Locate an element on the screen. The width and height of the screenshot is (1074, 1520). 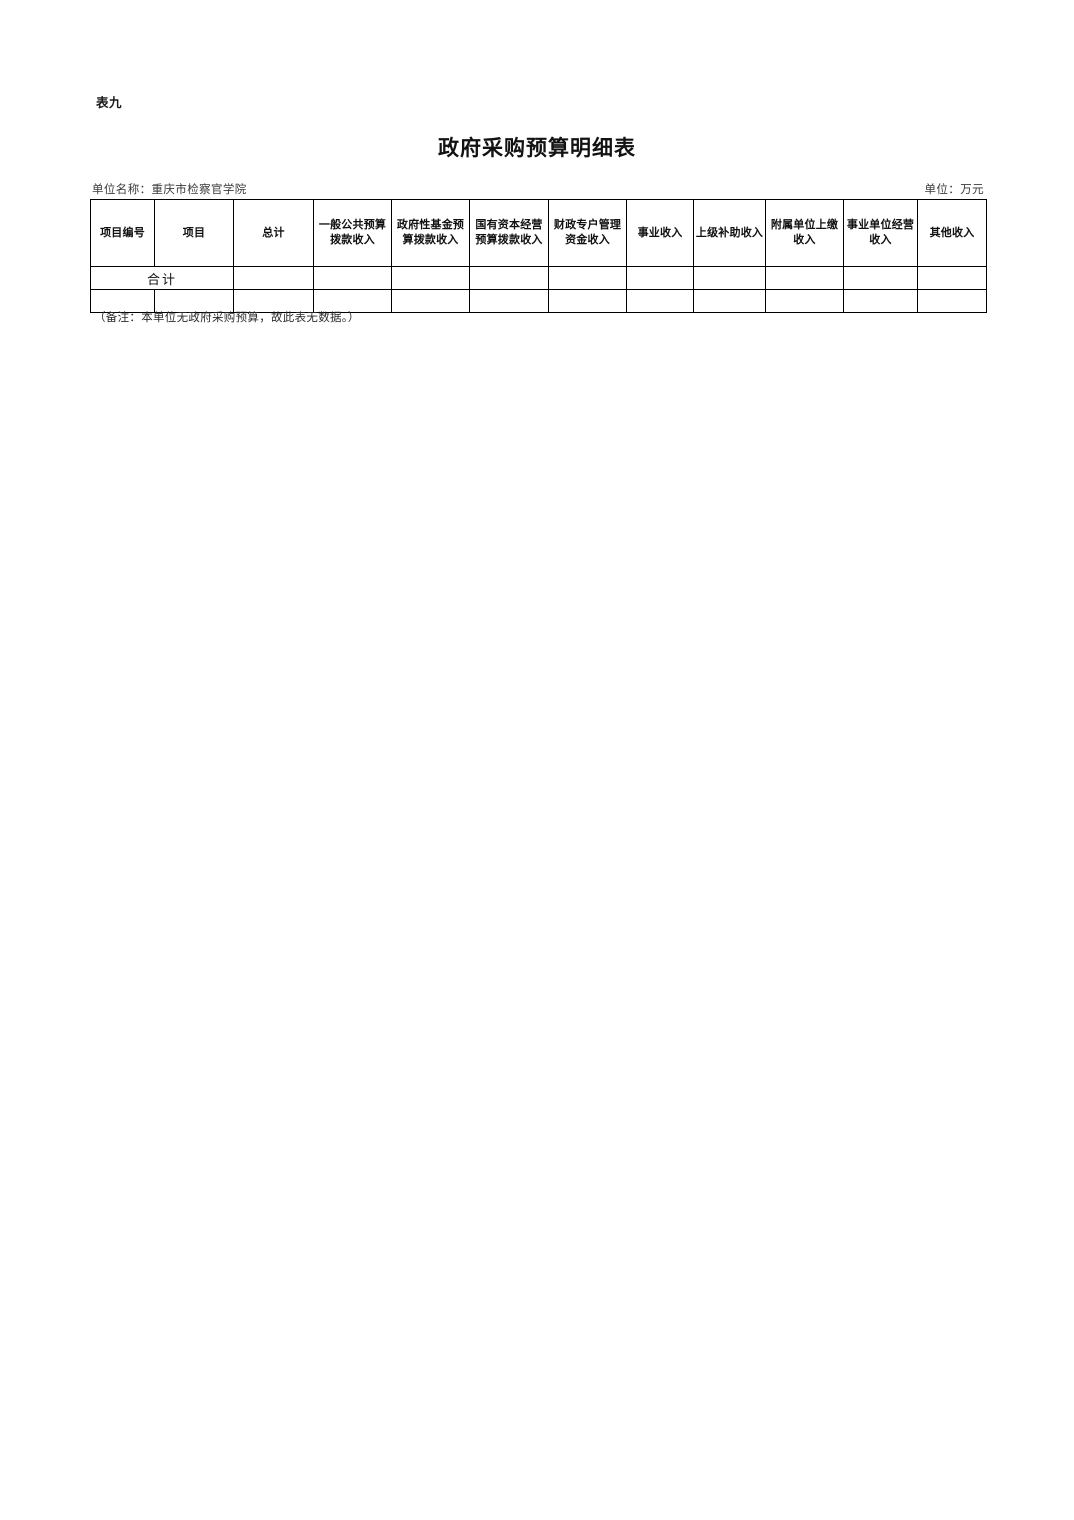
cell-project is located at coordinates (194, 301).